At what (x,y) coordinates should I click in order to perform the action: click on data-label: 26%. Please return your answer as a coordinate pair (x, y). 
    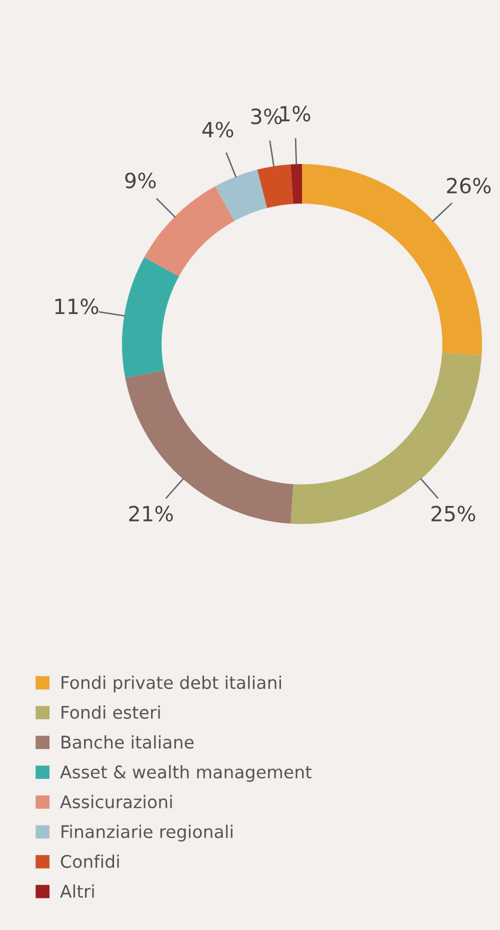
    Looking at the image, I should click on (469, 186).